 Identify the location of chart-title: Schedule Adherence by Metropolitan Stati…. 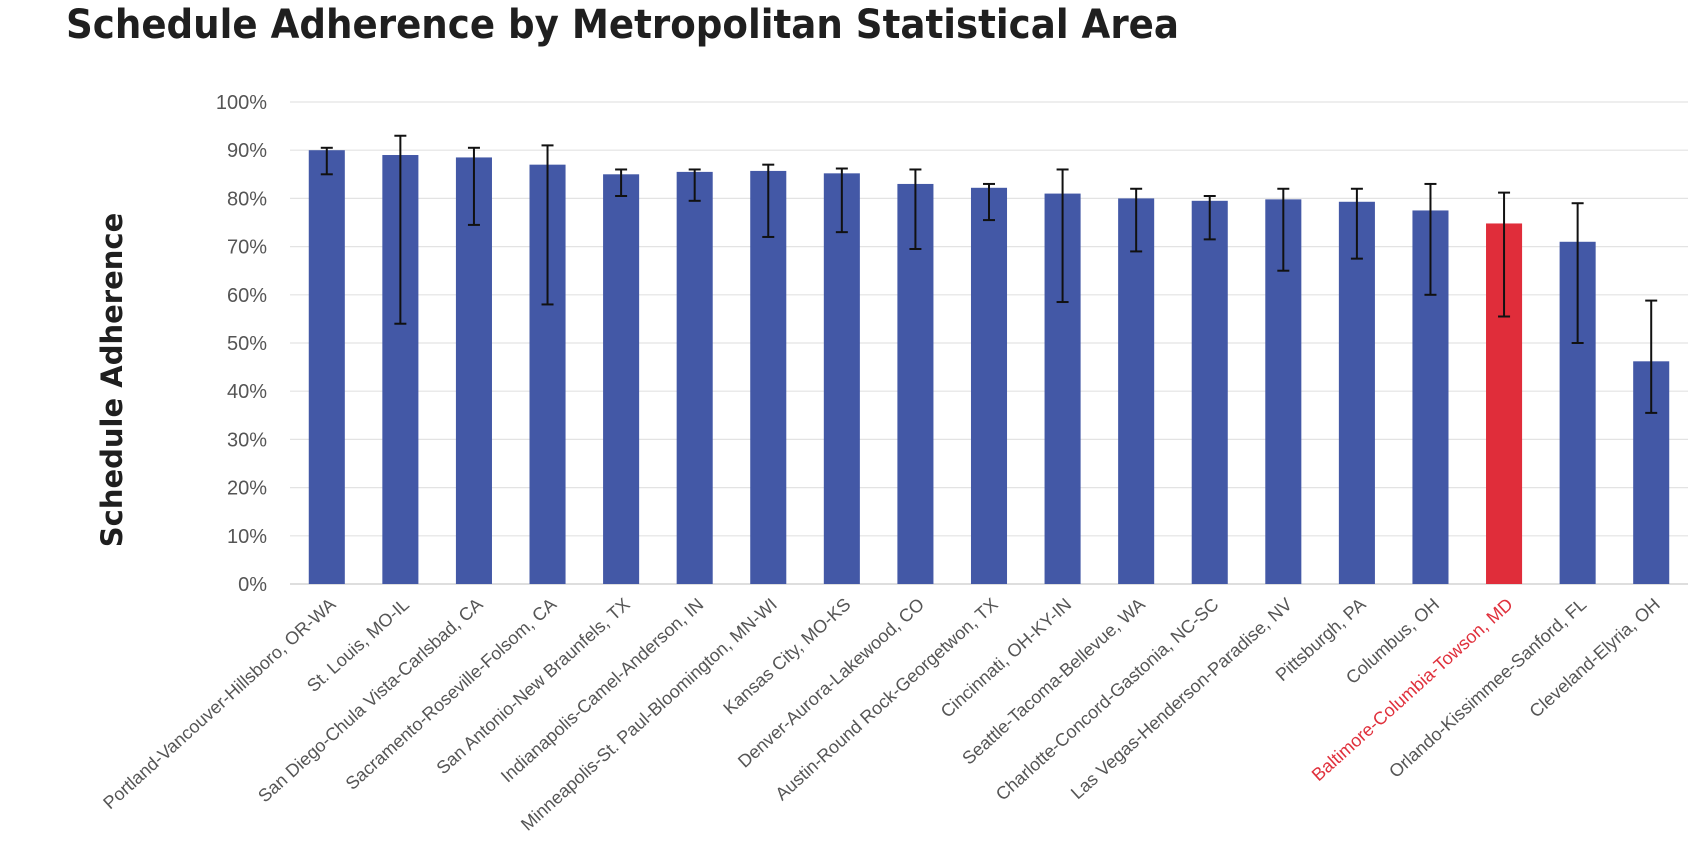
(623, 25).